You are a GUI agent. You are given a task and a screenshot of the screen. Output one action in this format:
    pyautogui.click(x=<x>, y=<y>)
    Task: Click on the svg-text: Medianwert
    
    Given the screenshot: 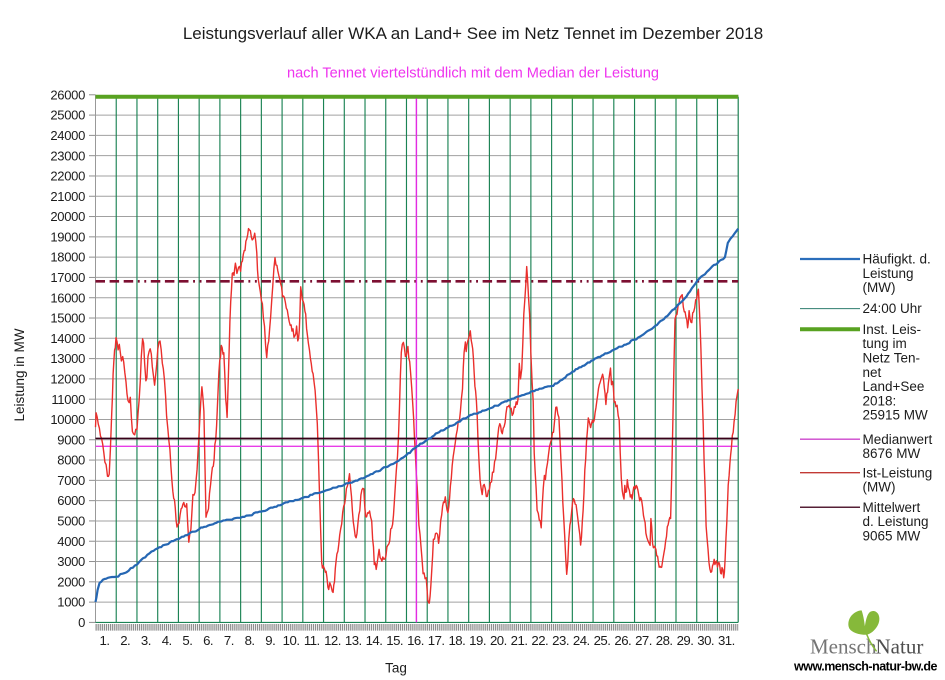 What is the action you would take?
    pyautogui.click(x=898, y=439)
    